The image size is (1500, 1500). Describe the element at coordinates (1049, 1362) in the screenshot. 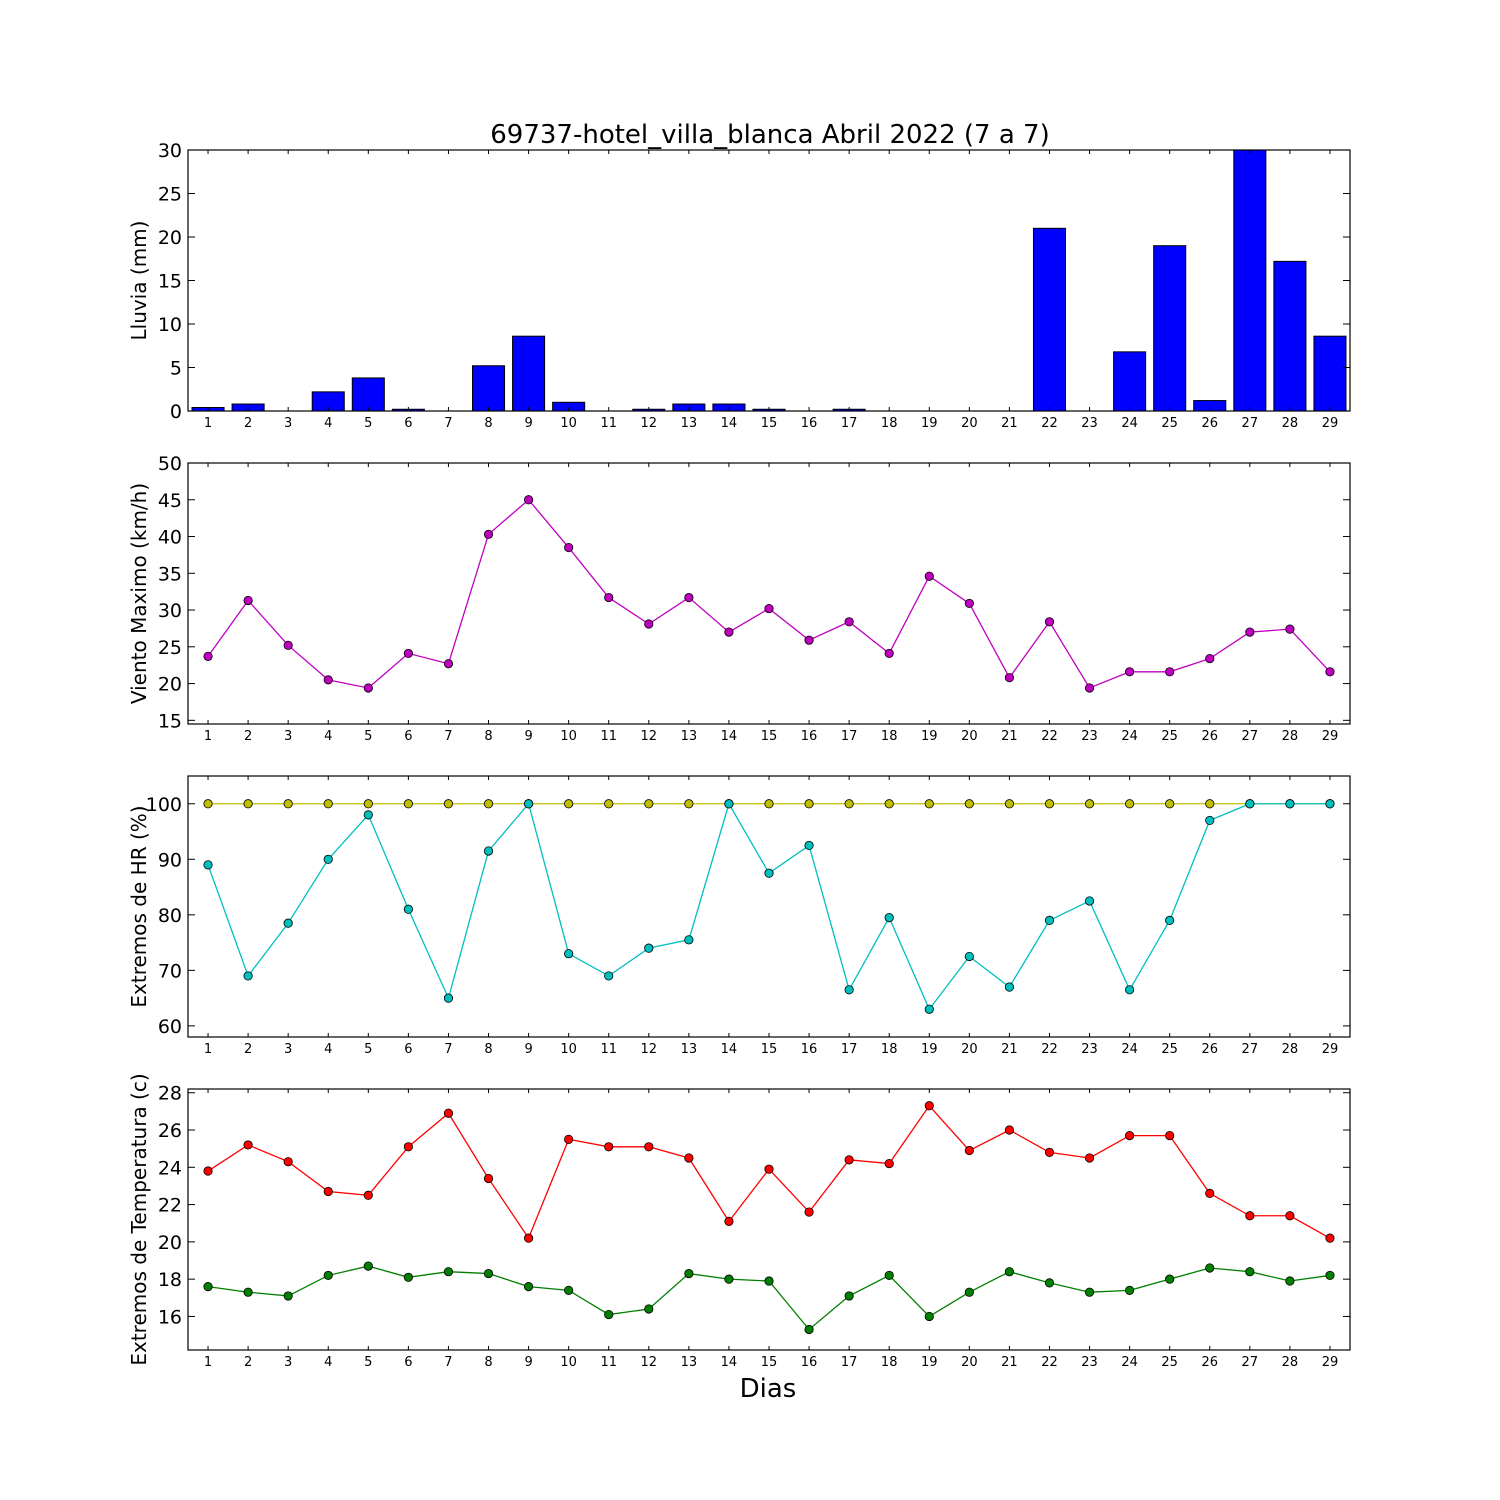

I see `x-tick-label: 22` at that location.